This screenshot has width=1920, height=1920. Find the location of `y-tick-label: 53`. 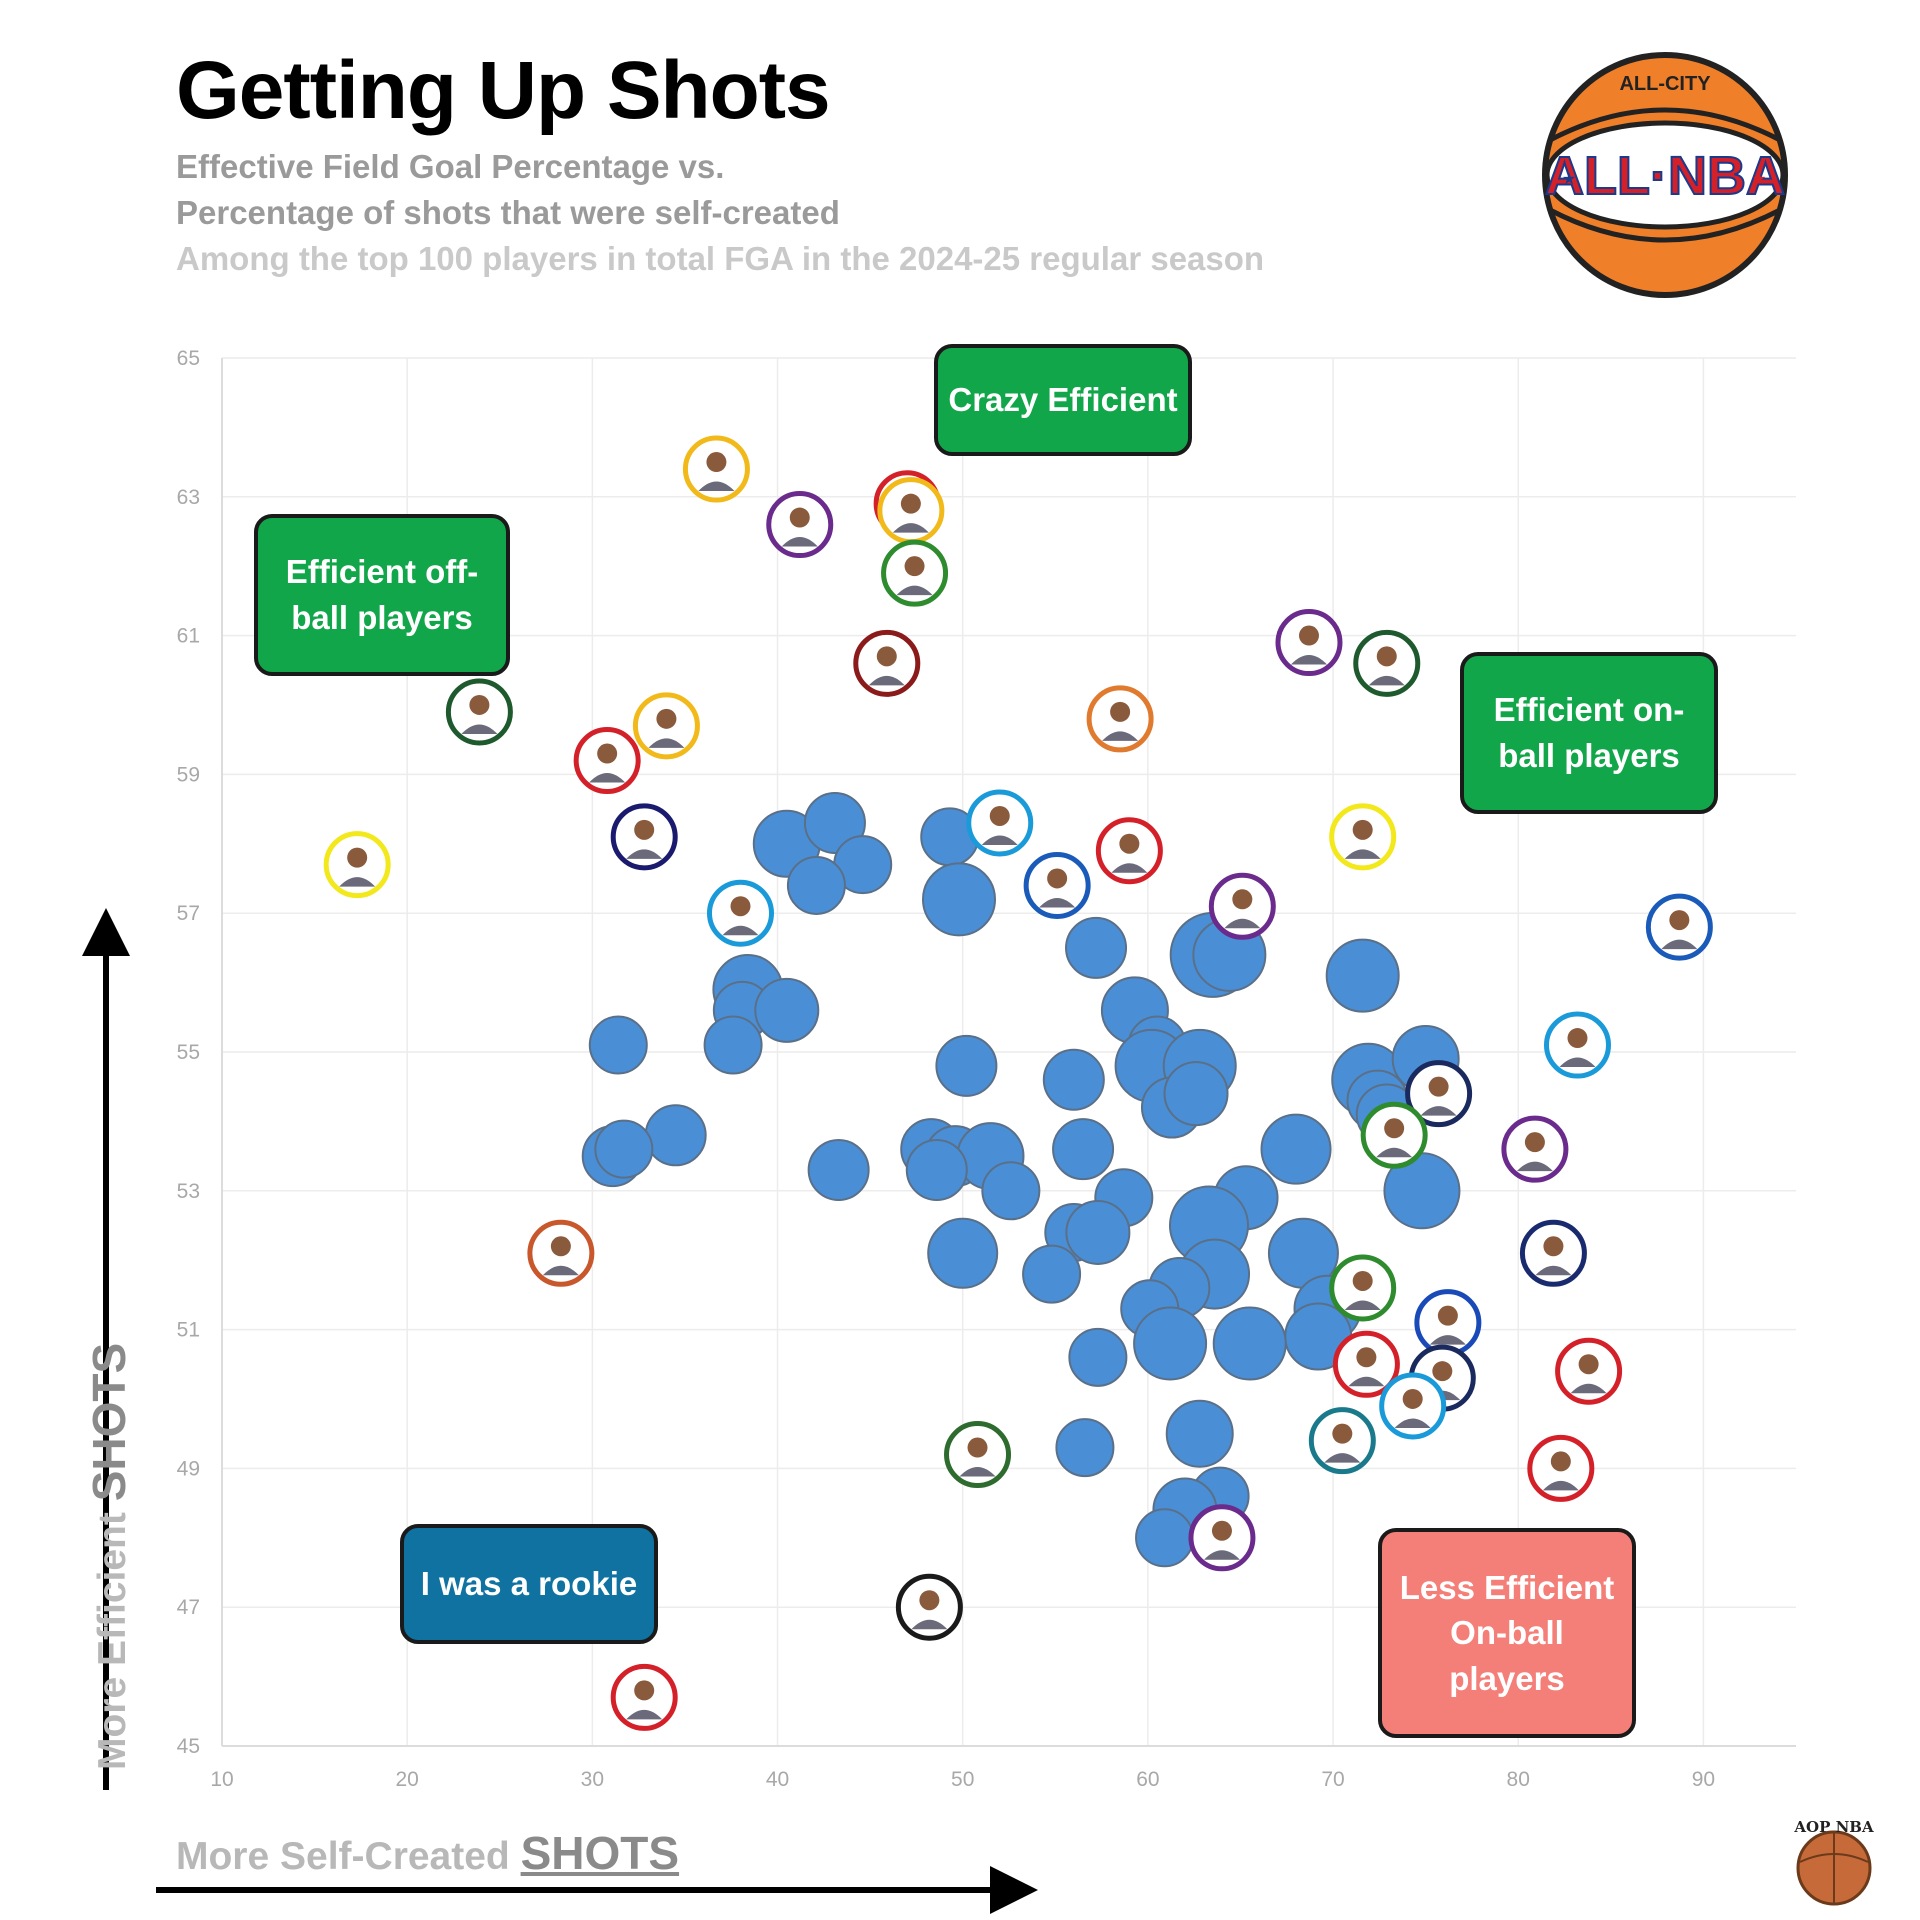

y-tick-label: 53 is located at coordinates (188, 1191).